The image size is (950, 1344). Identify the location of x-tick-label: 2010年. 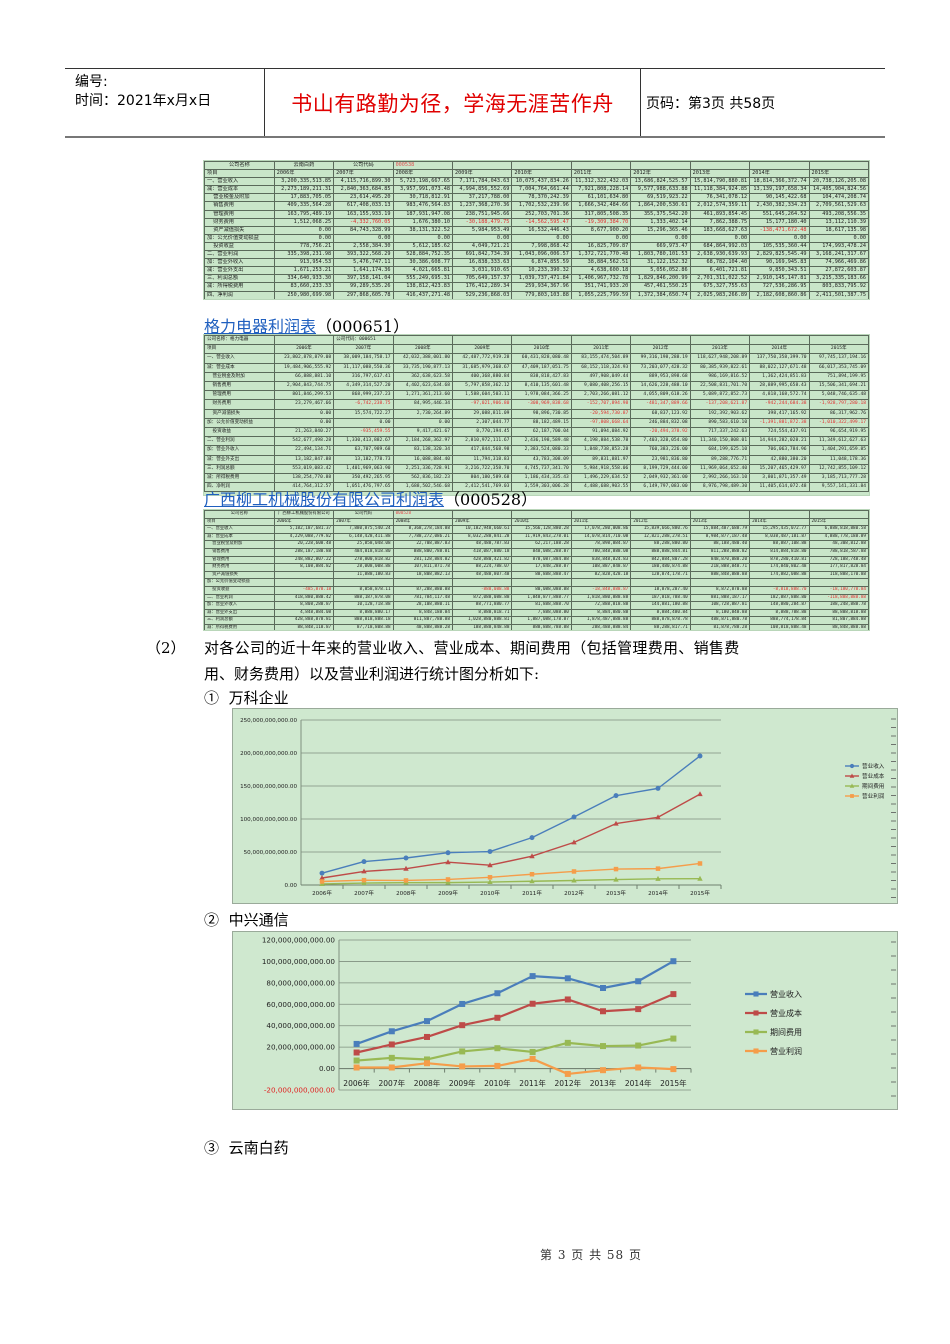
(497, 1083).